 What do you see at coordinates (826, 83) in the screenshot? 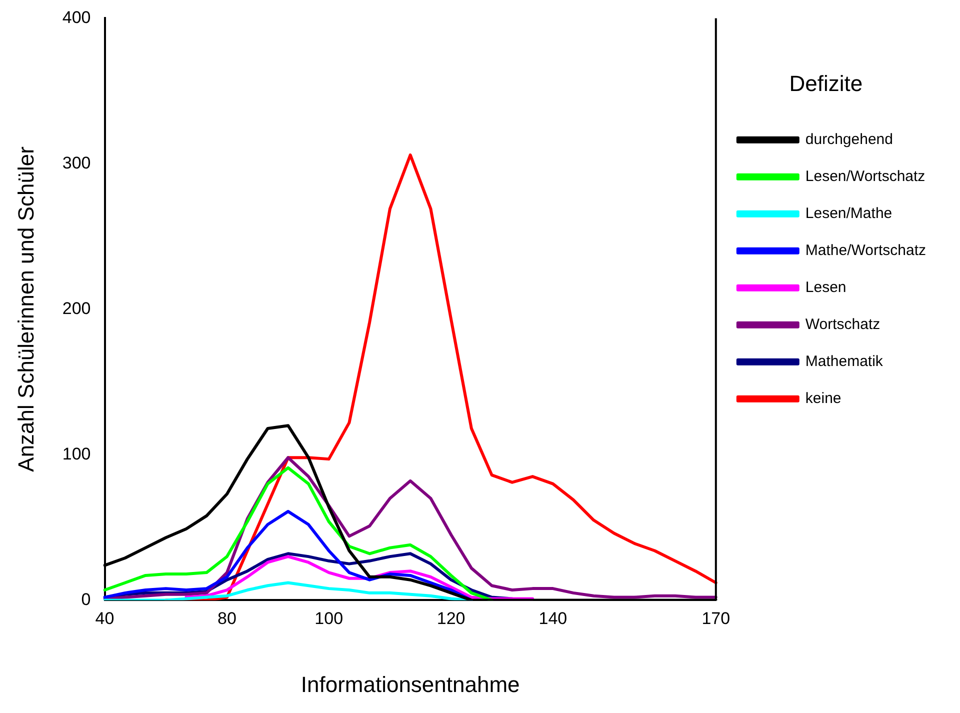
I see `legend-title: Defizite` at bounding box center [826, 83].